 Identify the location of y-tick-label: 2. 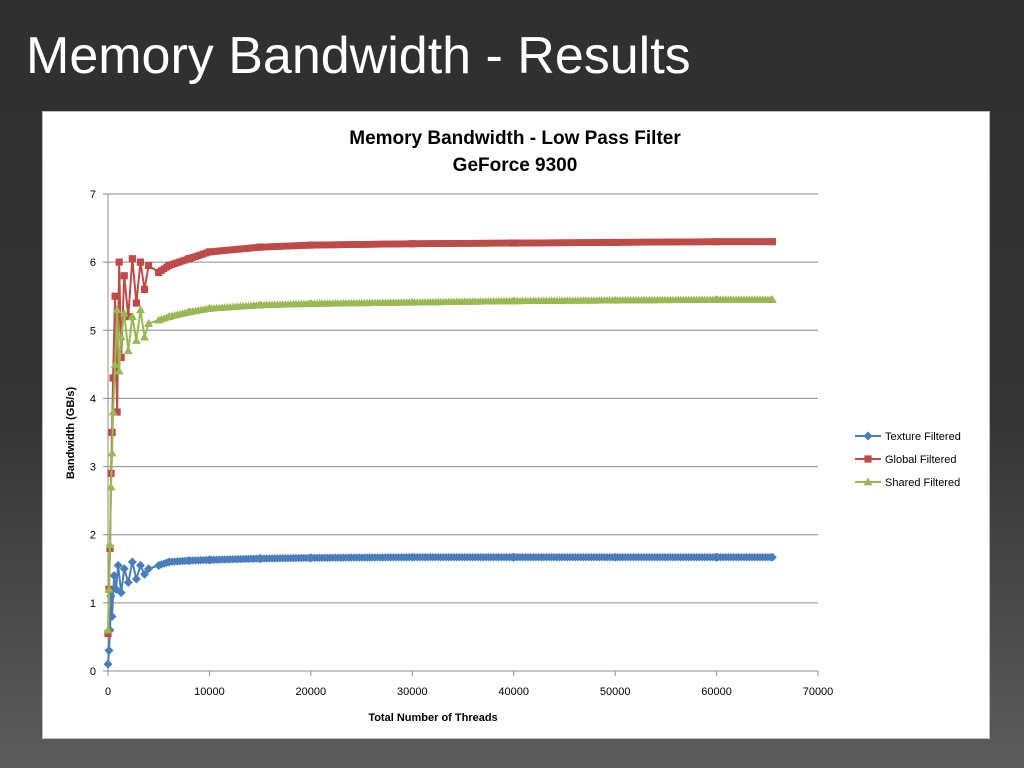
(93, 536).